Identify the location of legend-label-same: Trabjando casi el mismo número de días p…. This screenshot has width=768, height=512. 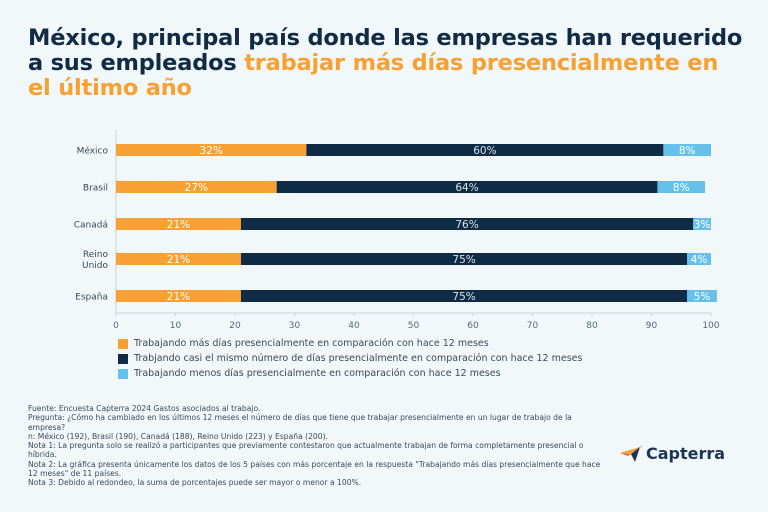
(358, 358).